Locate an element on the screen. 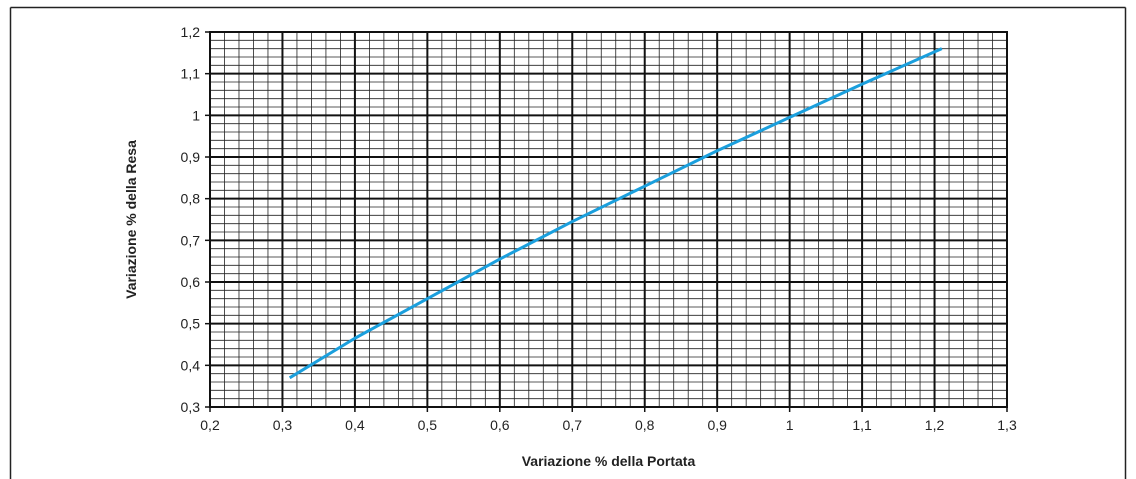 The height and width of the screenshot is (479, 1136). y-tick-label: 1 is located at coordinates (196, 115).